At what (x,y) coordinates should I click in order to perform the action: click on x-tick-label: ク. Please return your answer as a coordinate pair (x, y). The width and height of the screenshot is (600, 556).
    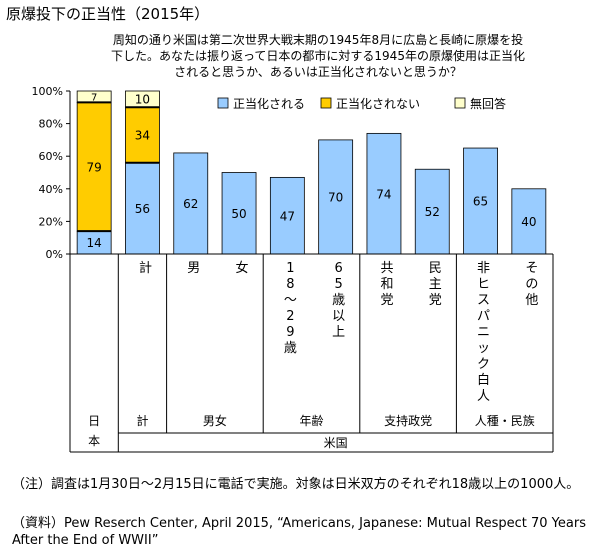
    Looking at the image, I should click on (483, 364).